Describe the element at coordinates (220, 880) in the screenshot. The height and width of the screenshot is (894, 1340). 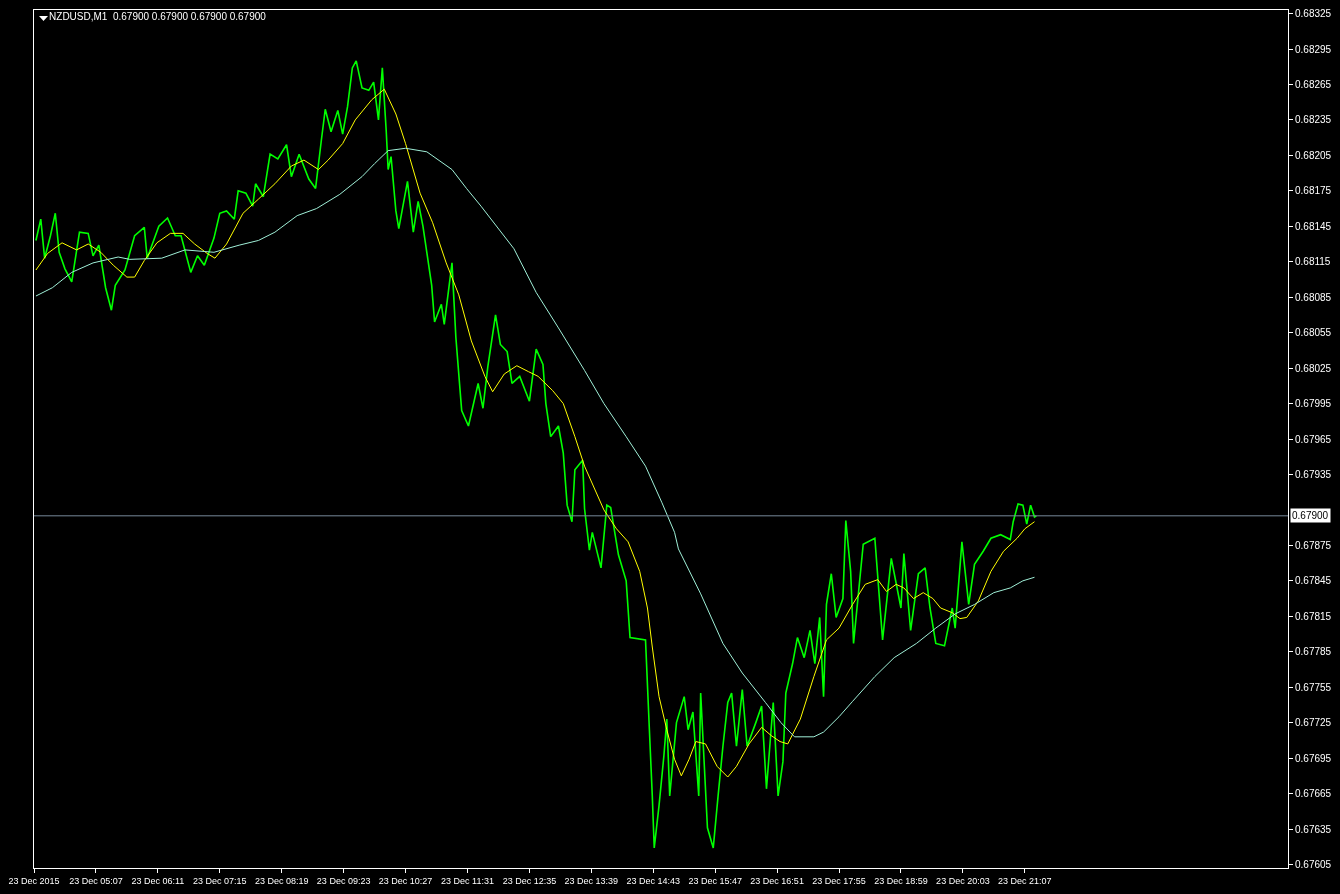
I see `x-tick-label: 23 Dec 07:15` at that location.